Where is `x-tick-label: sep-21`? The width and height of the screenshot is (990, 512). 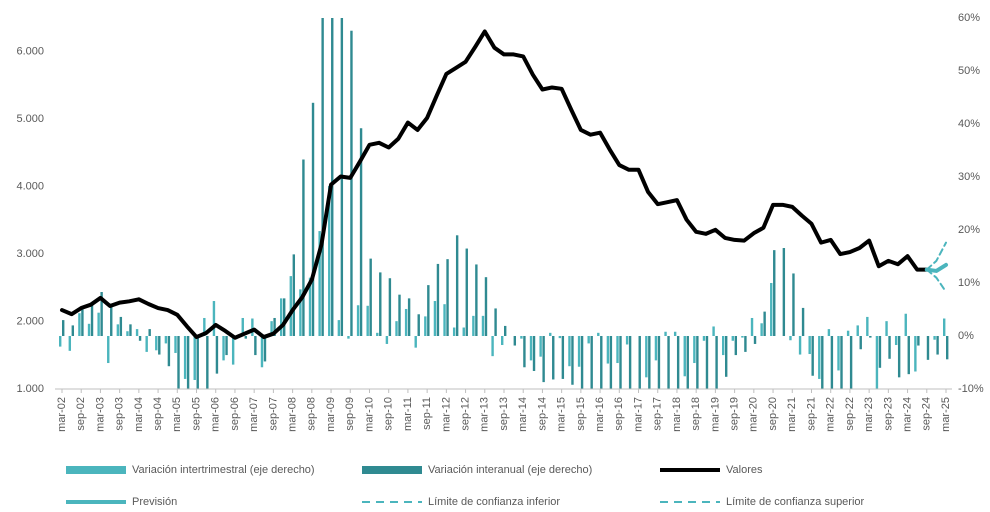 x-tick-label: sep-21 is located at coordinates (811, 414).